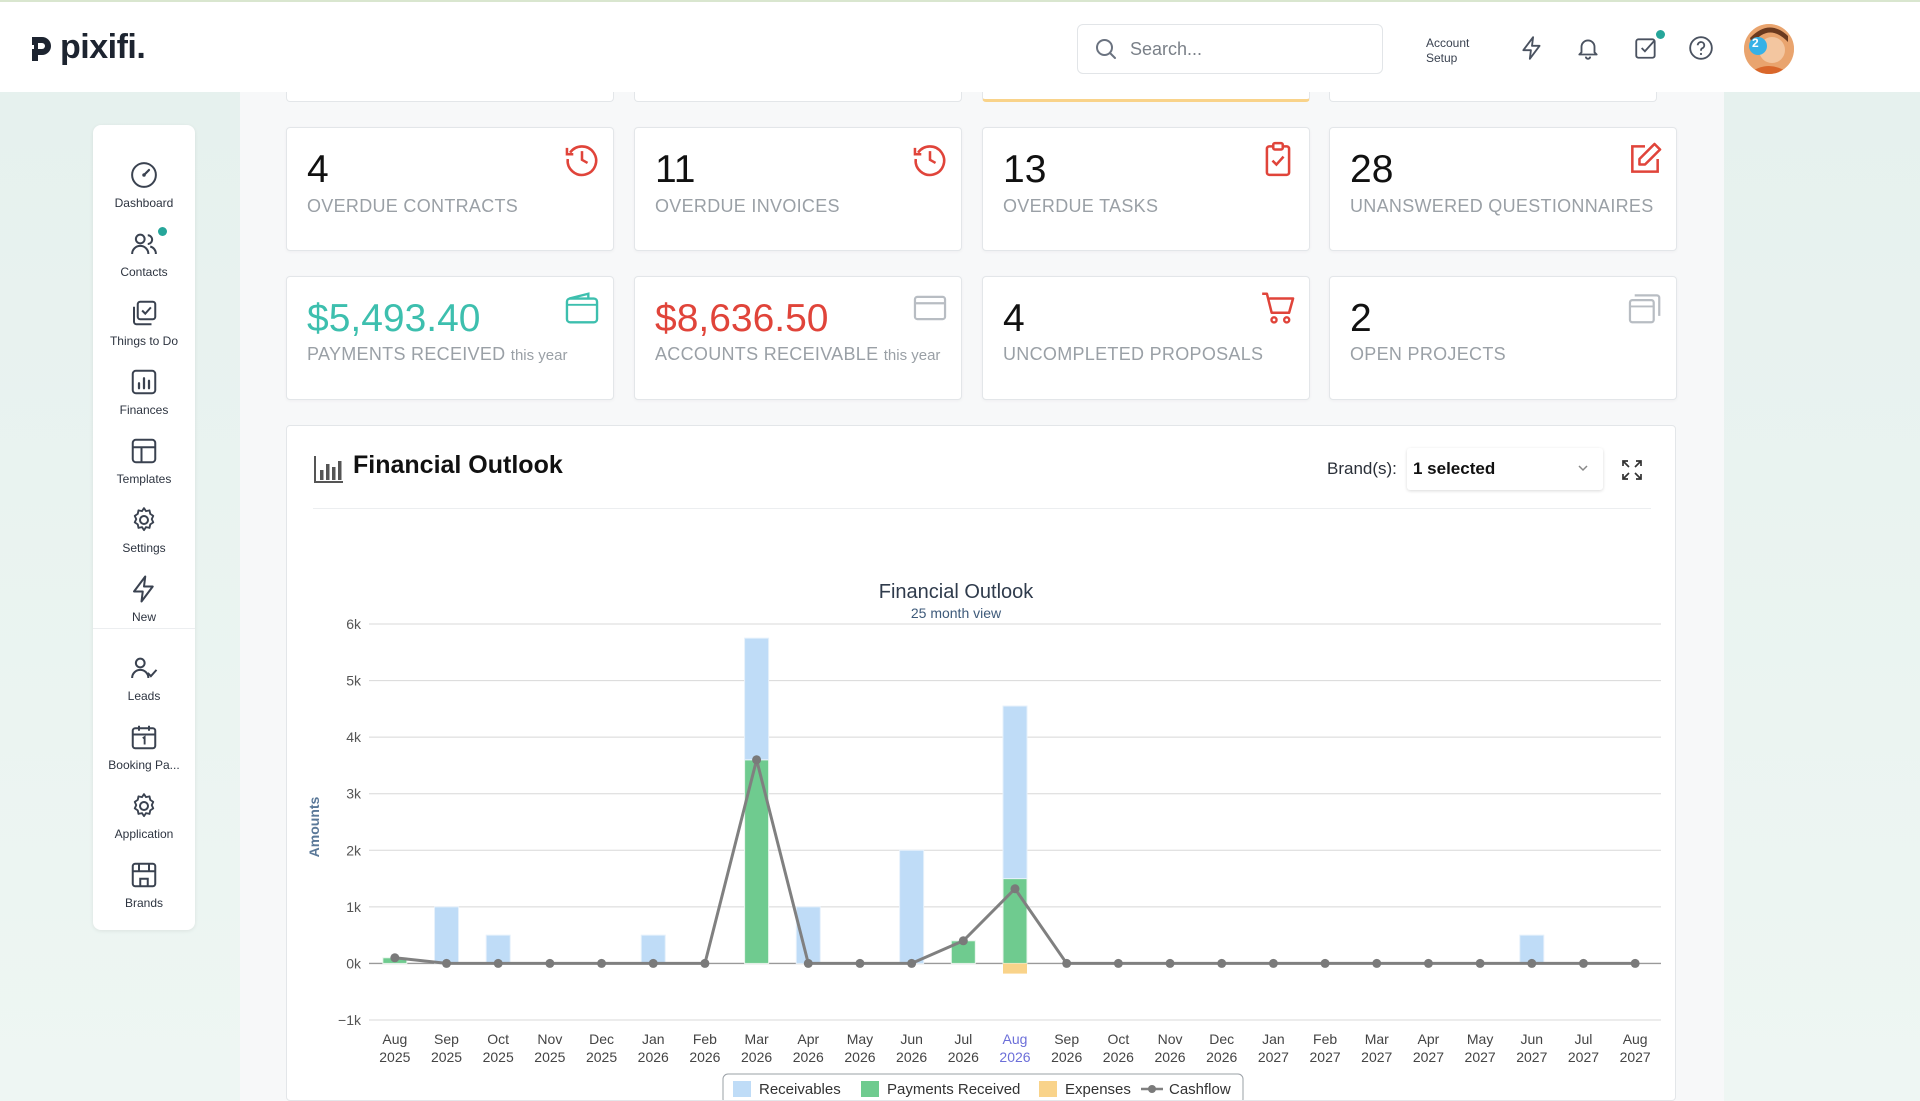 Image resolution: width=1920 pixels, height=1101 pixels. What do you see at coordinates (87, 47) in the screenshot?
I see `pixifi-logo: pixifi.` at bounding box center [87, 47].